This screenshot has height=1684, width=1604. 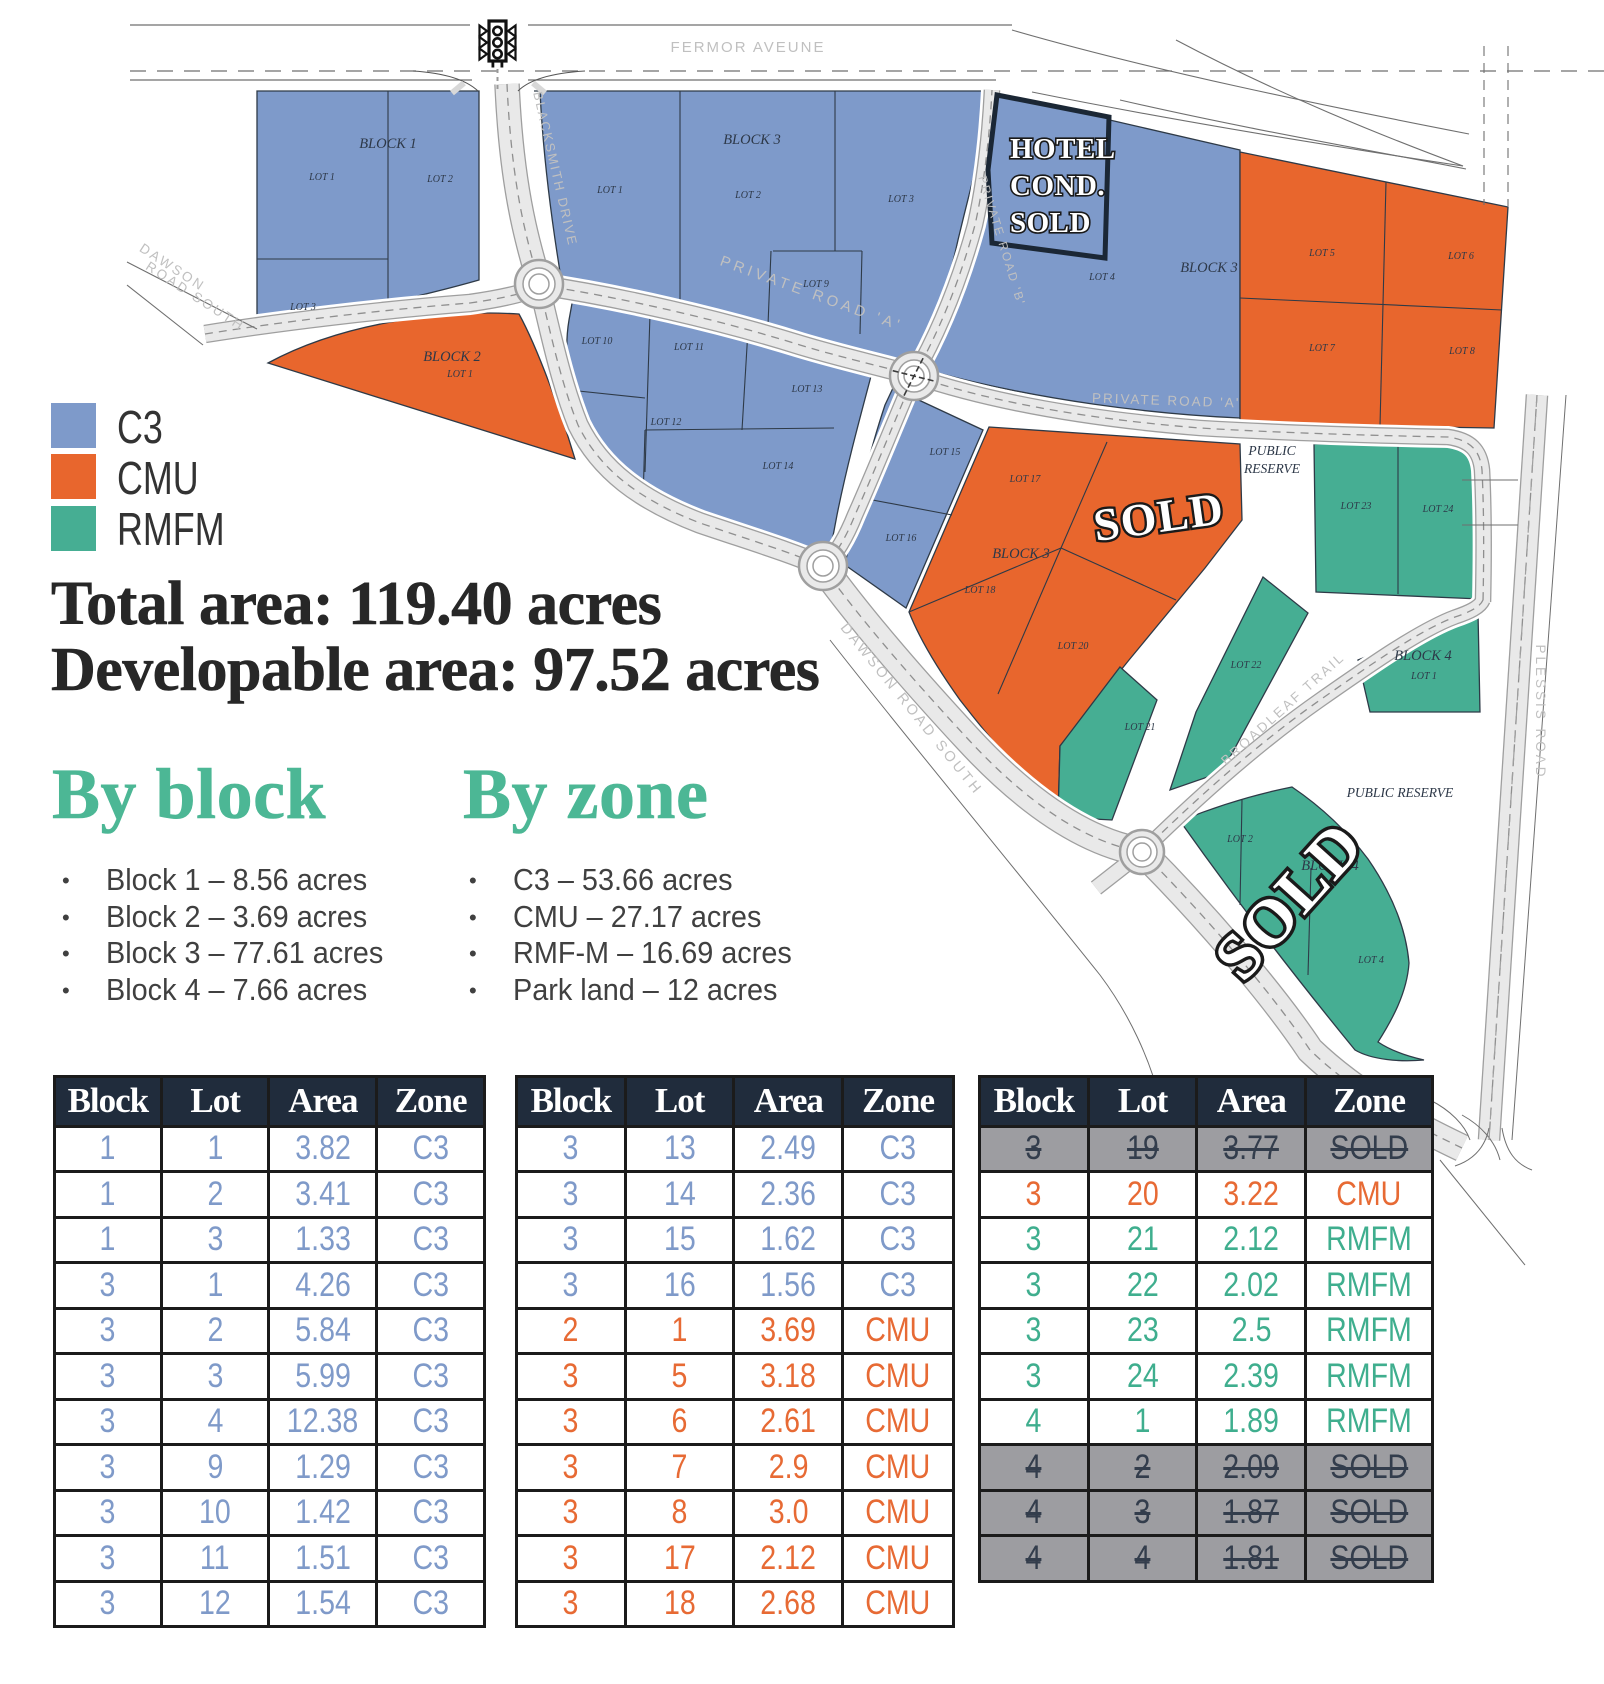 I want to click on svg-text: LOT 11, so click(x=688, y=347).